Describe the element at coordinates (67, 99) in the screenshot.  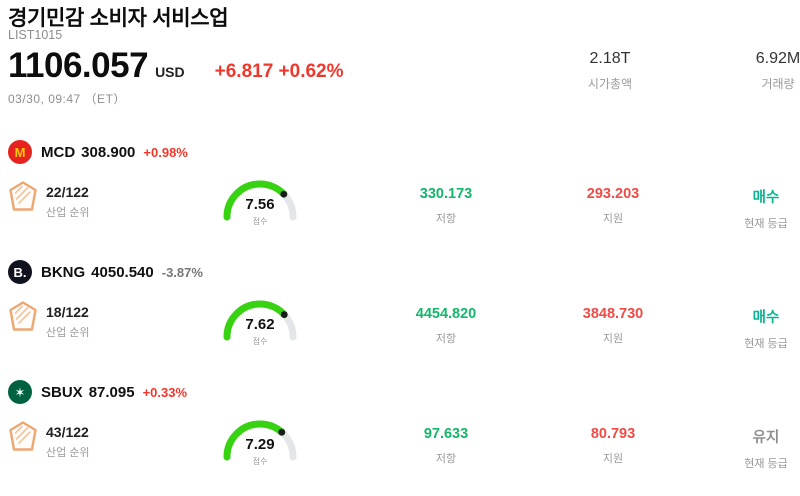
I see `datetime: 03/30, 09:47 （ET）` at that location.